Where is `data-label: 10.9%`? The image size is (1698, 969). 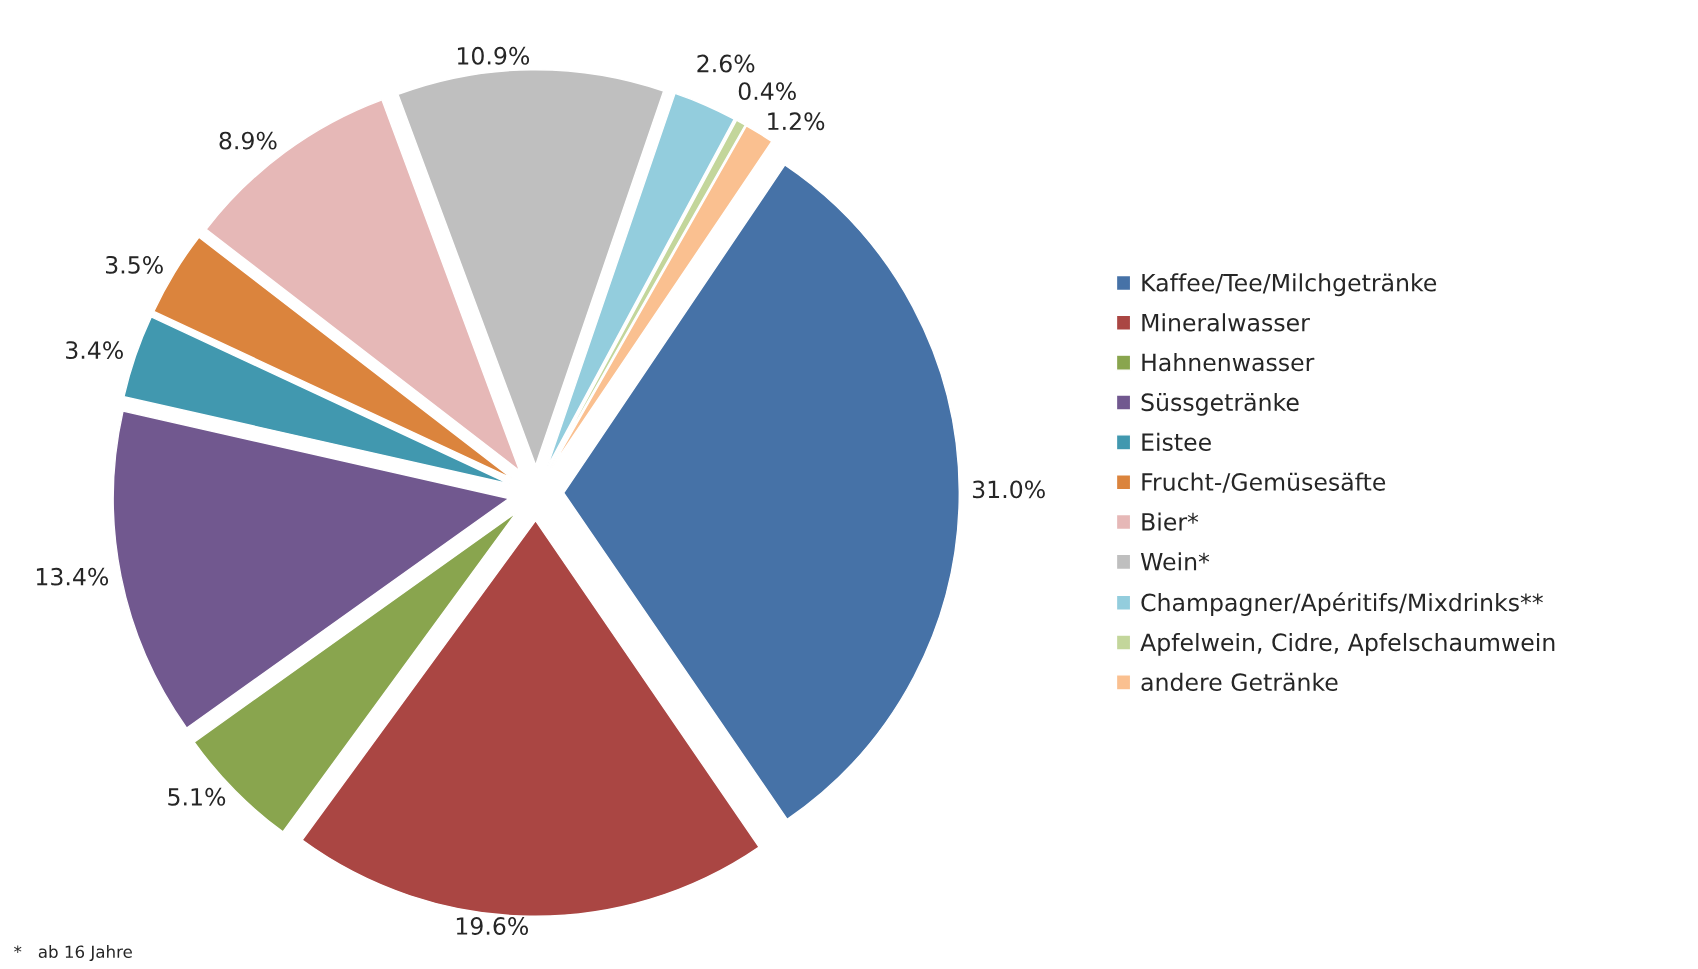 data-label: 10.9% is located at coordinates (493, 55).